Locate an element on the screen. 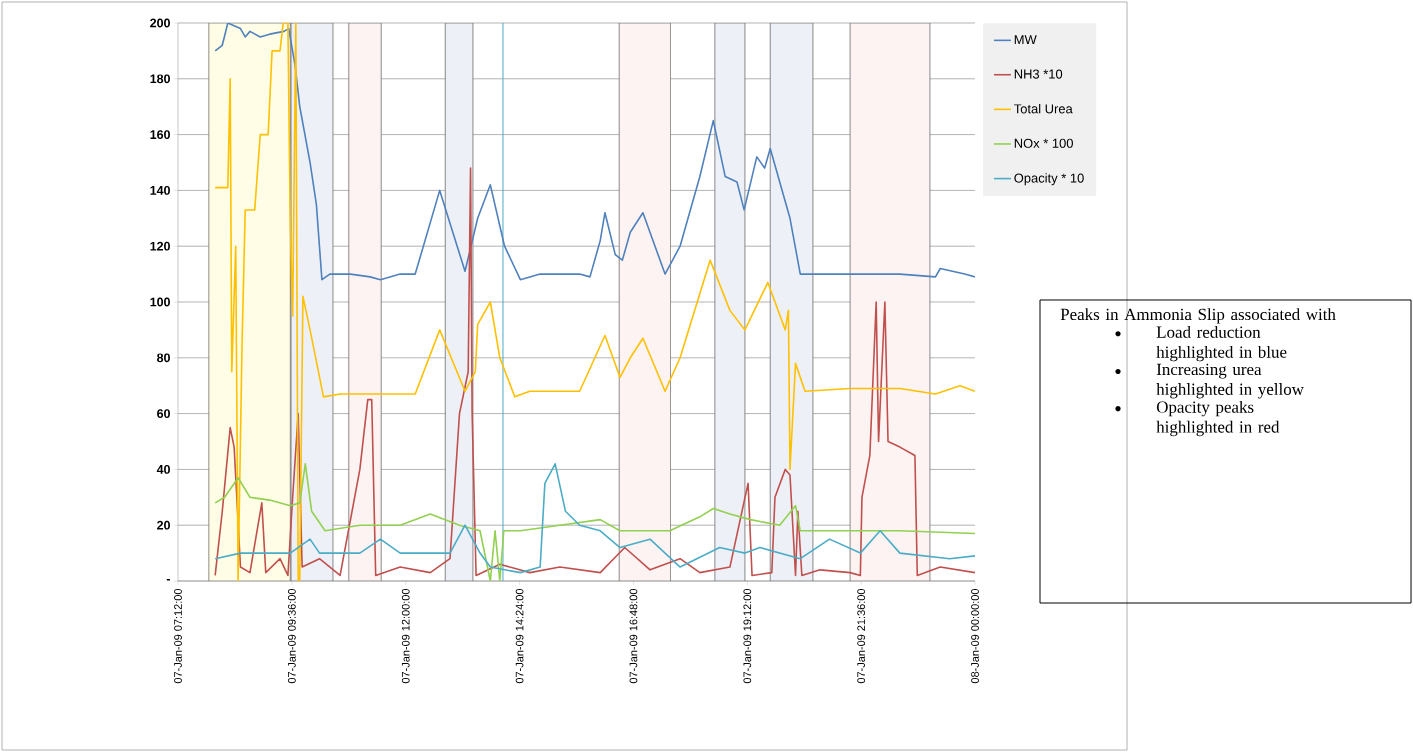 The image size is (1413, 752). x-tick-label: 07-Jan-09 14:24:00 is located at coordinates (519, 636).